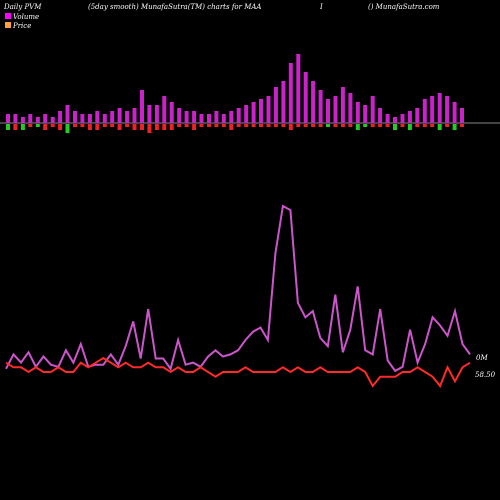 The width and height of the screenshot is (500, 500). I want to click on legend-price: Price, so click(21, 26).